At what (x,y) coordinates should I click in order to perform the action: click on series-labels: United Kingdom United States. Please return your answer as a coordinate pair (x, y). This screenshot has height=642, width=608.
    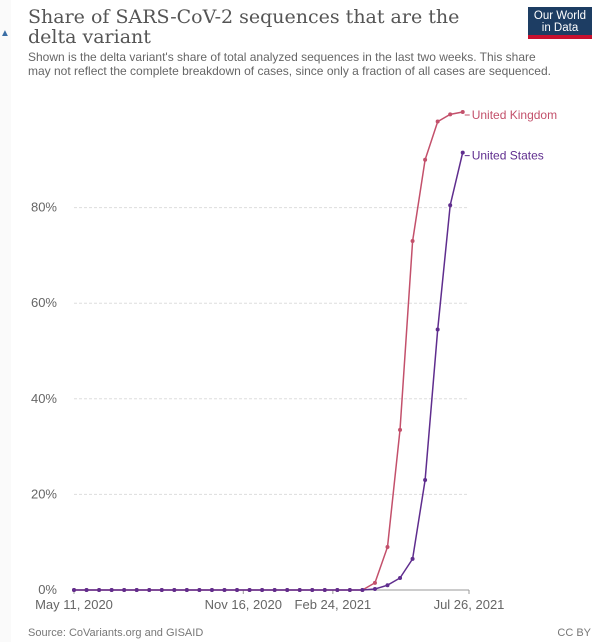
    Looking at the image, I should click on (510, 135).